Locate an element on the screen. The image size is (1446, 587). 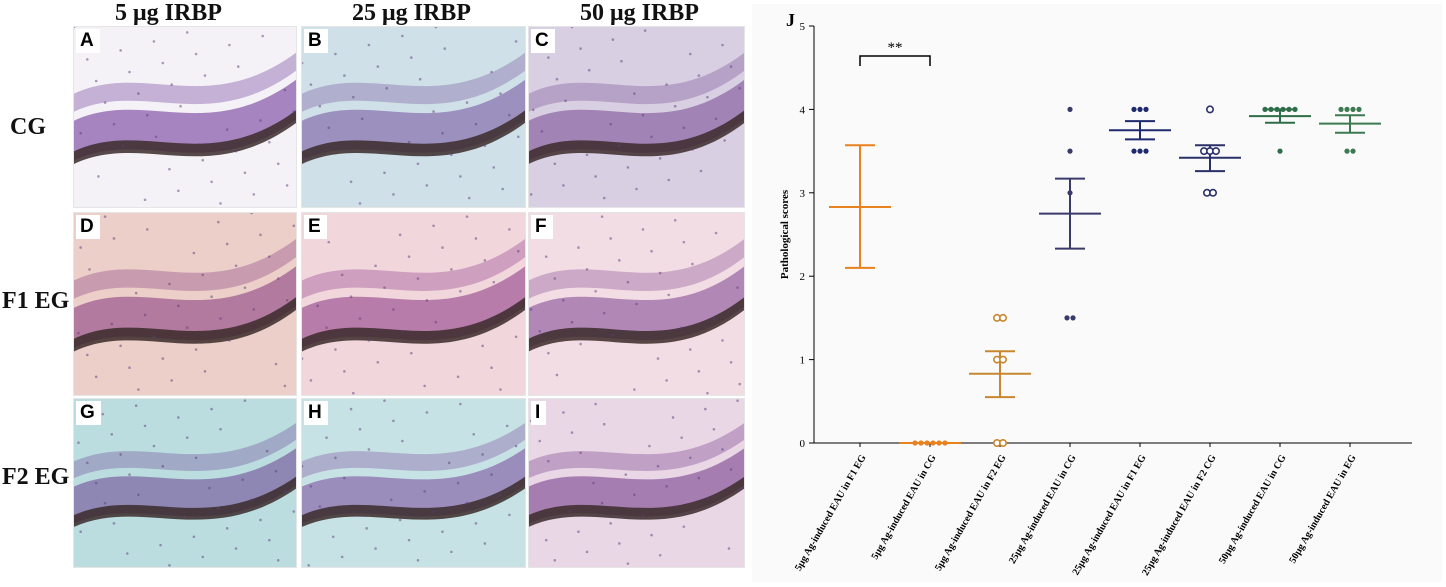
x-tick-label: 5μg Ag-induced EAU in F1 EG is located at coordinates (831, 513).